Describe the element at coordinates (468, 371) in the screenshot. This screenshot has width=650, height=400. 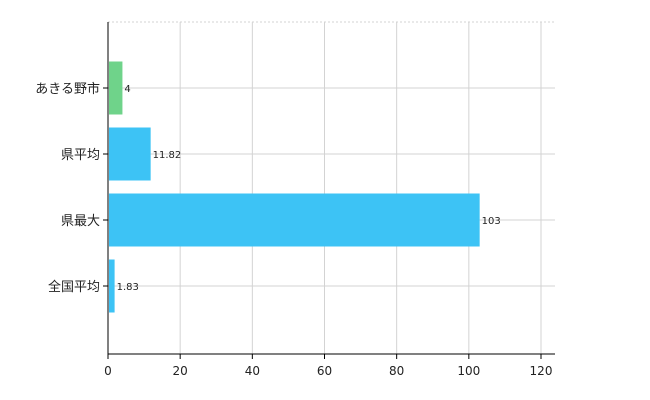
I see `x-tick-label: 100` at that location.